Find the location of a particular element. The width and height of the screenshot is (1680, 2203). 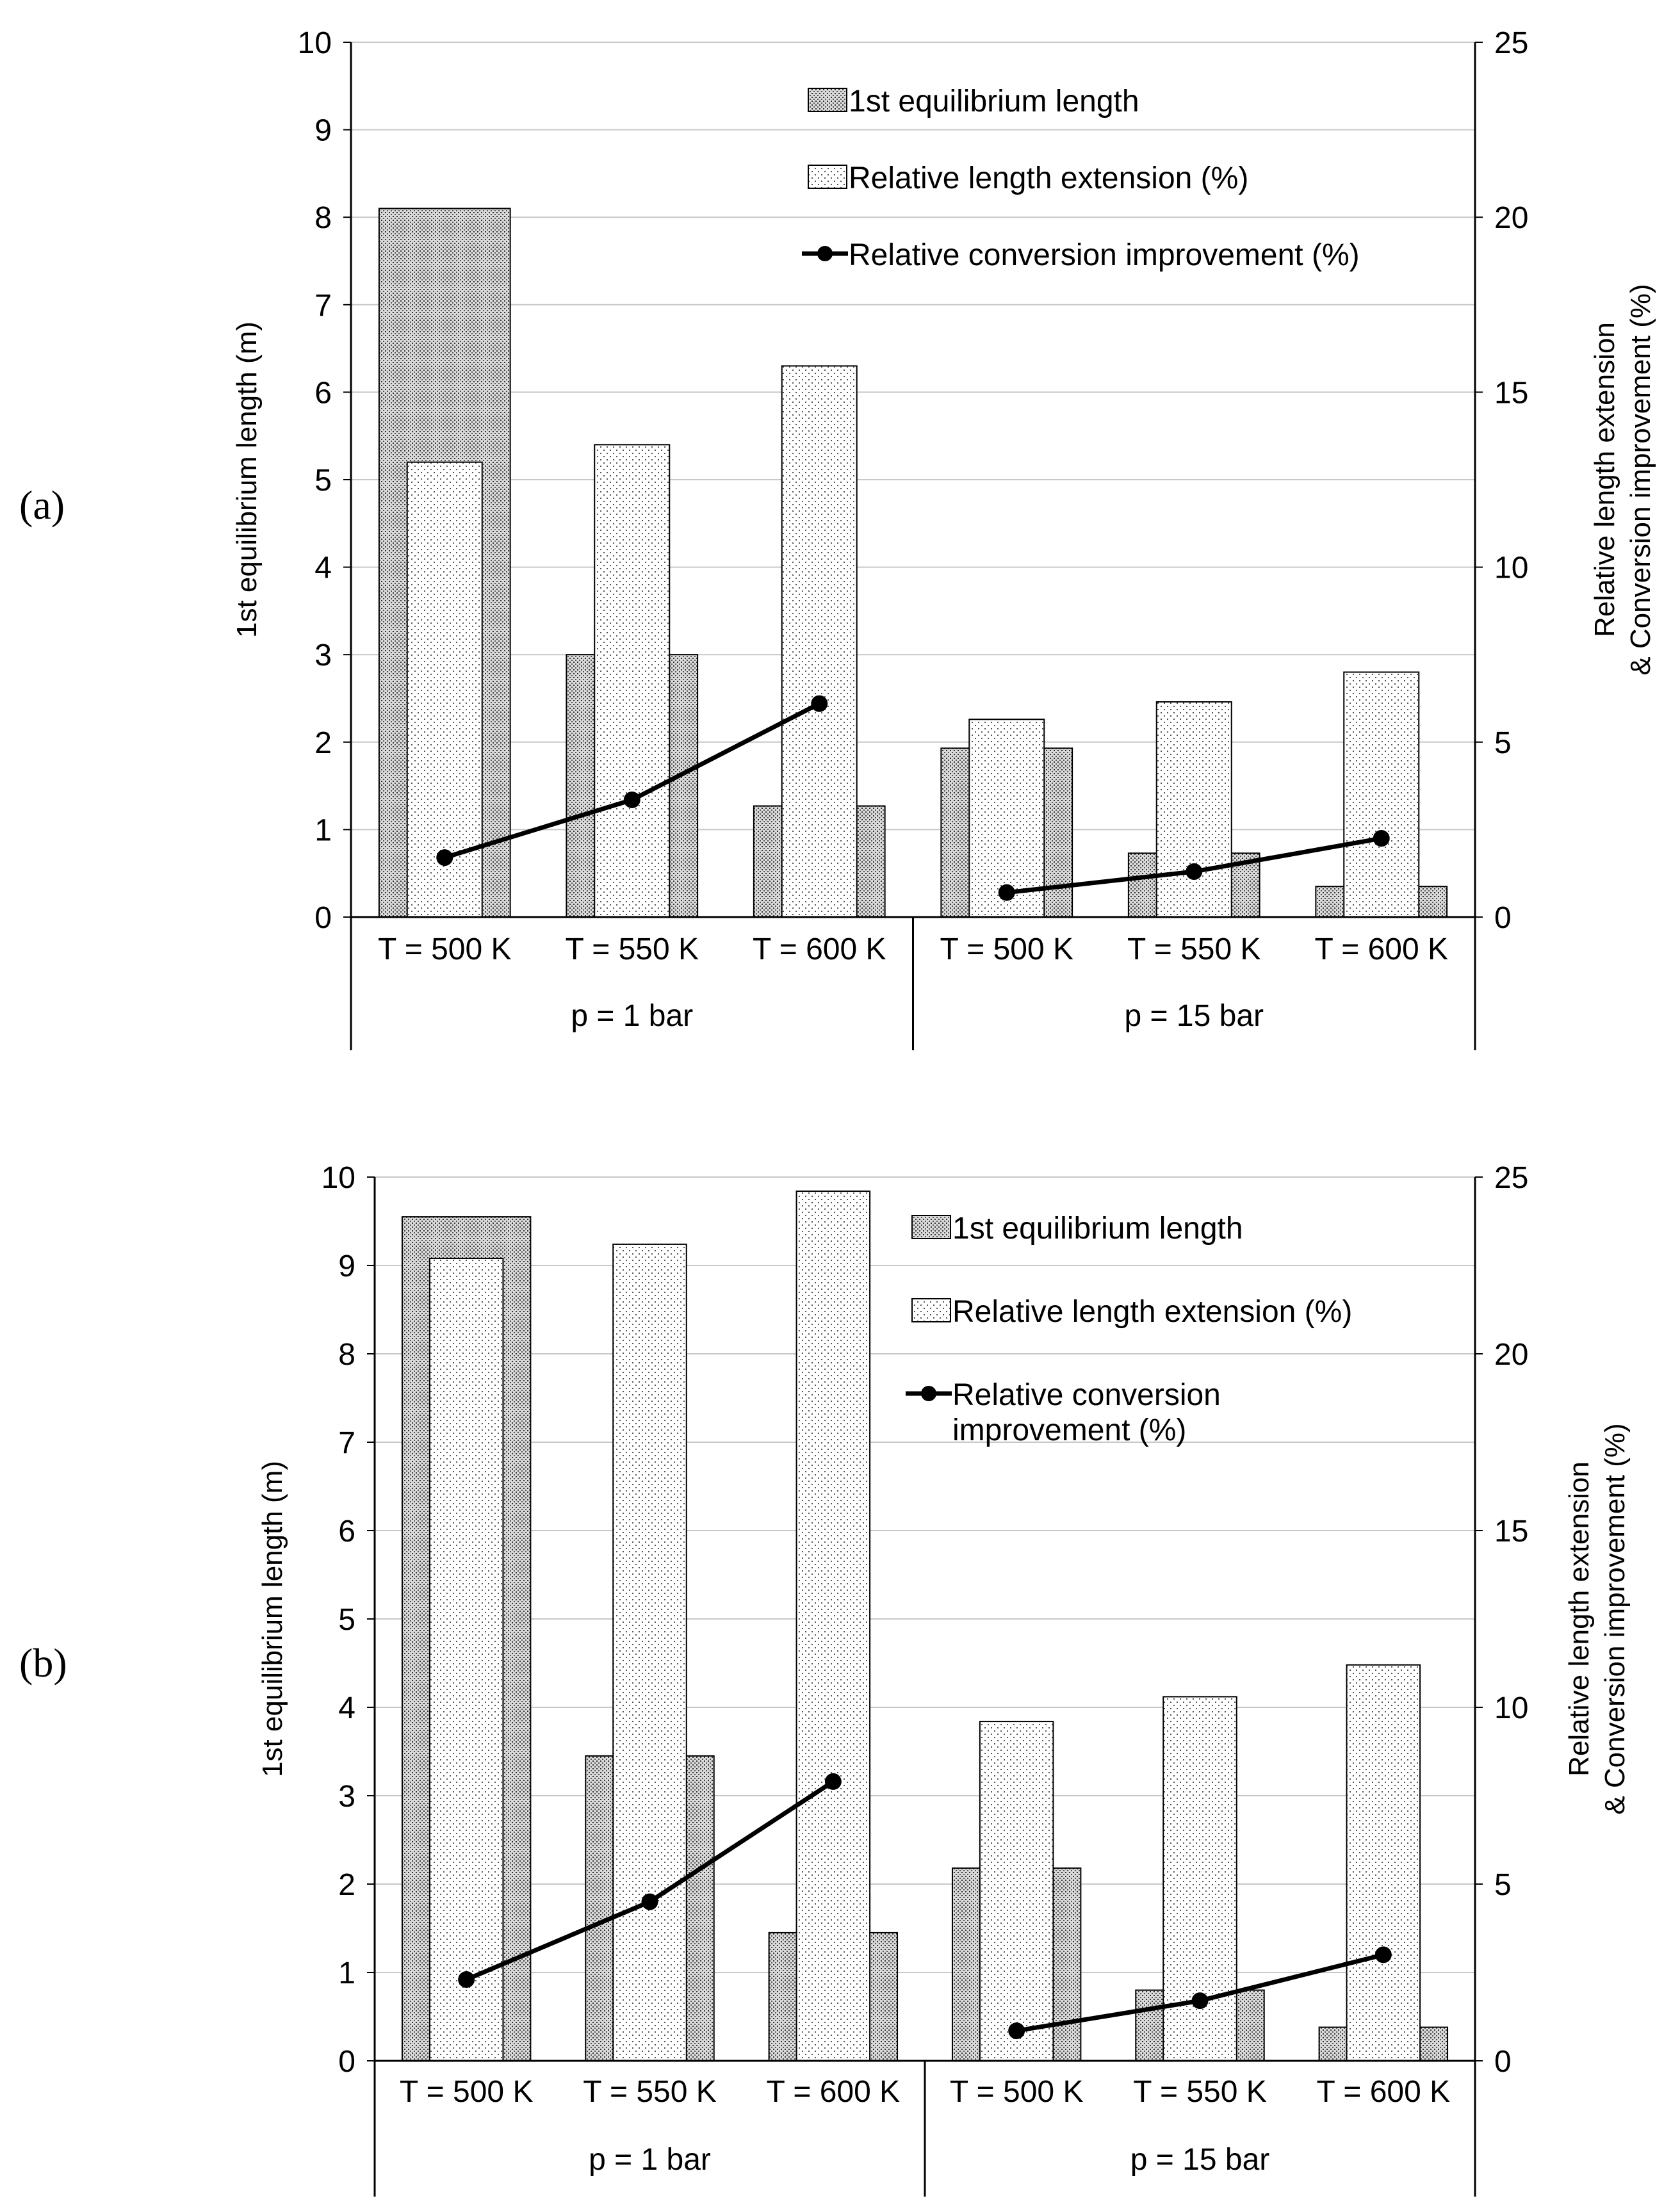

legend-label: Relative conversion improvement (%) is located at coordinates (1104, 255).